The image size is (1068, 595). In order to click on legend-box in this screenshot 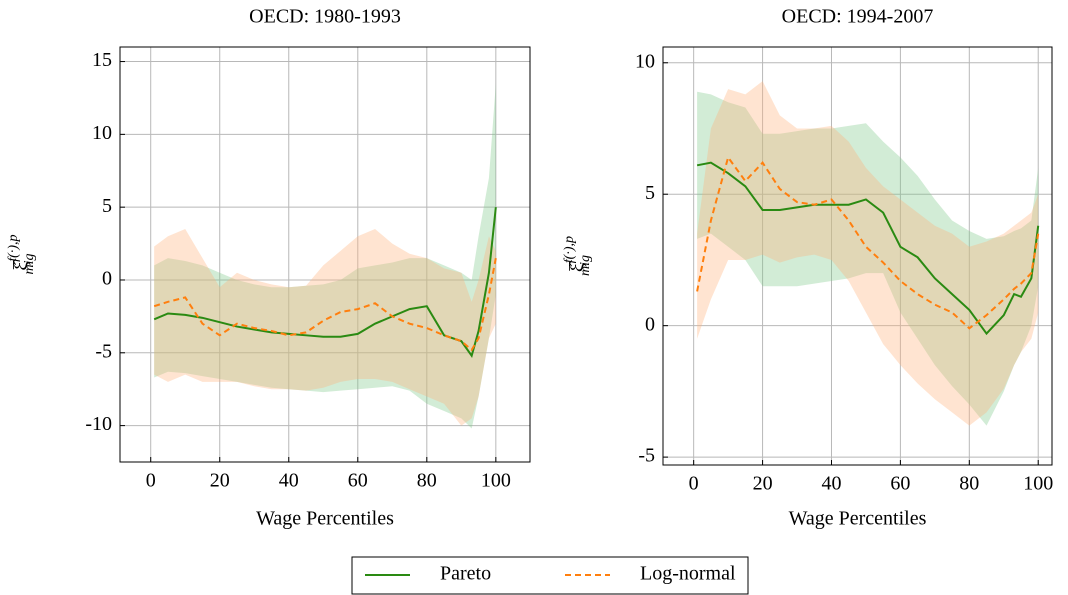, I will do `click(550, 575)`.